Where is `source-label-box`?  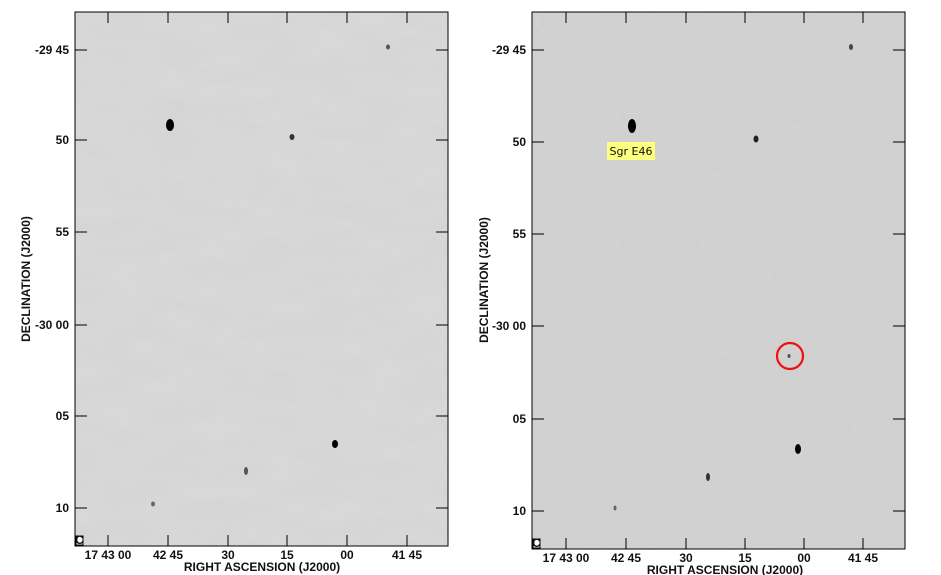 source-label-box is located at coordinates (631, 151).